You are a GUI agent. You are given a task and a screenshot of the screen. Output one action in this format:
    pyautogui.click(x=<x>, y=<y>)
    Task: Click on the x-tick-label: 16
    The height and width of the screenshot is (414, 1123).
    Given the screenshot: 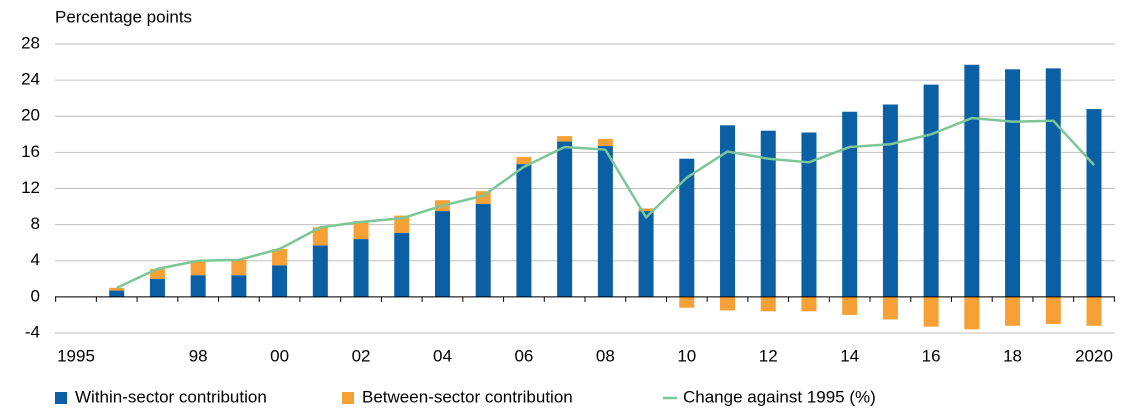 What is the action you would take?
    pyautogui.click(x=931, y=355)
    